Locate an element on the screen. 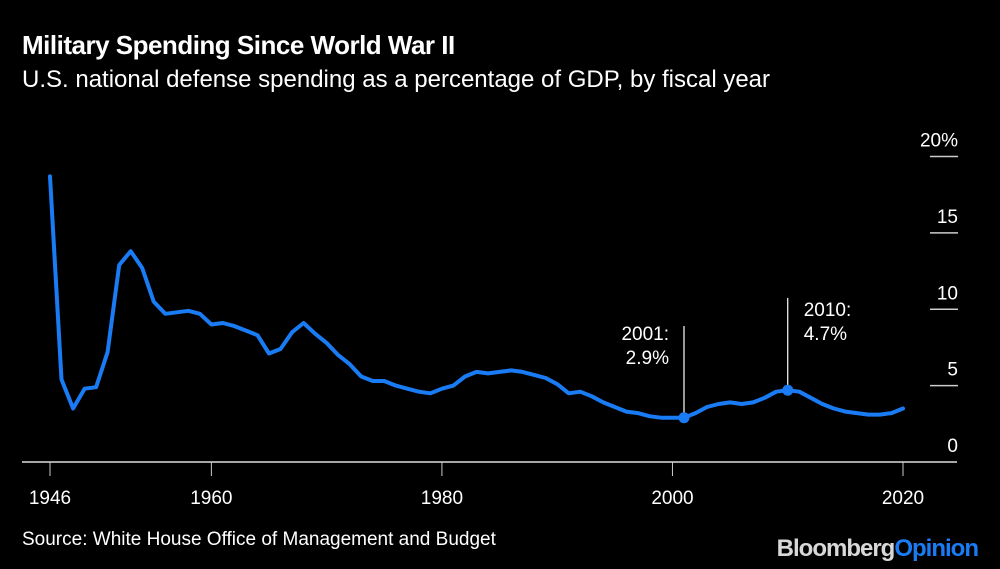  annotation-value: 4.7% is located at coordinates (825, 334).